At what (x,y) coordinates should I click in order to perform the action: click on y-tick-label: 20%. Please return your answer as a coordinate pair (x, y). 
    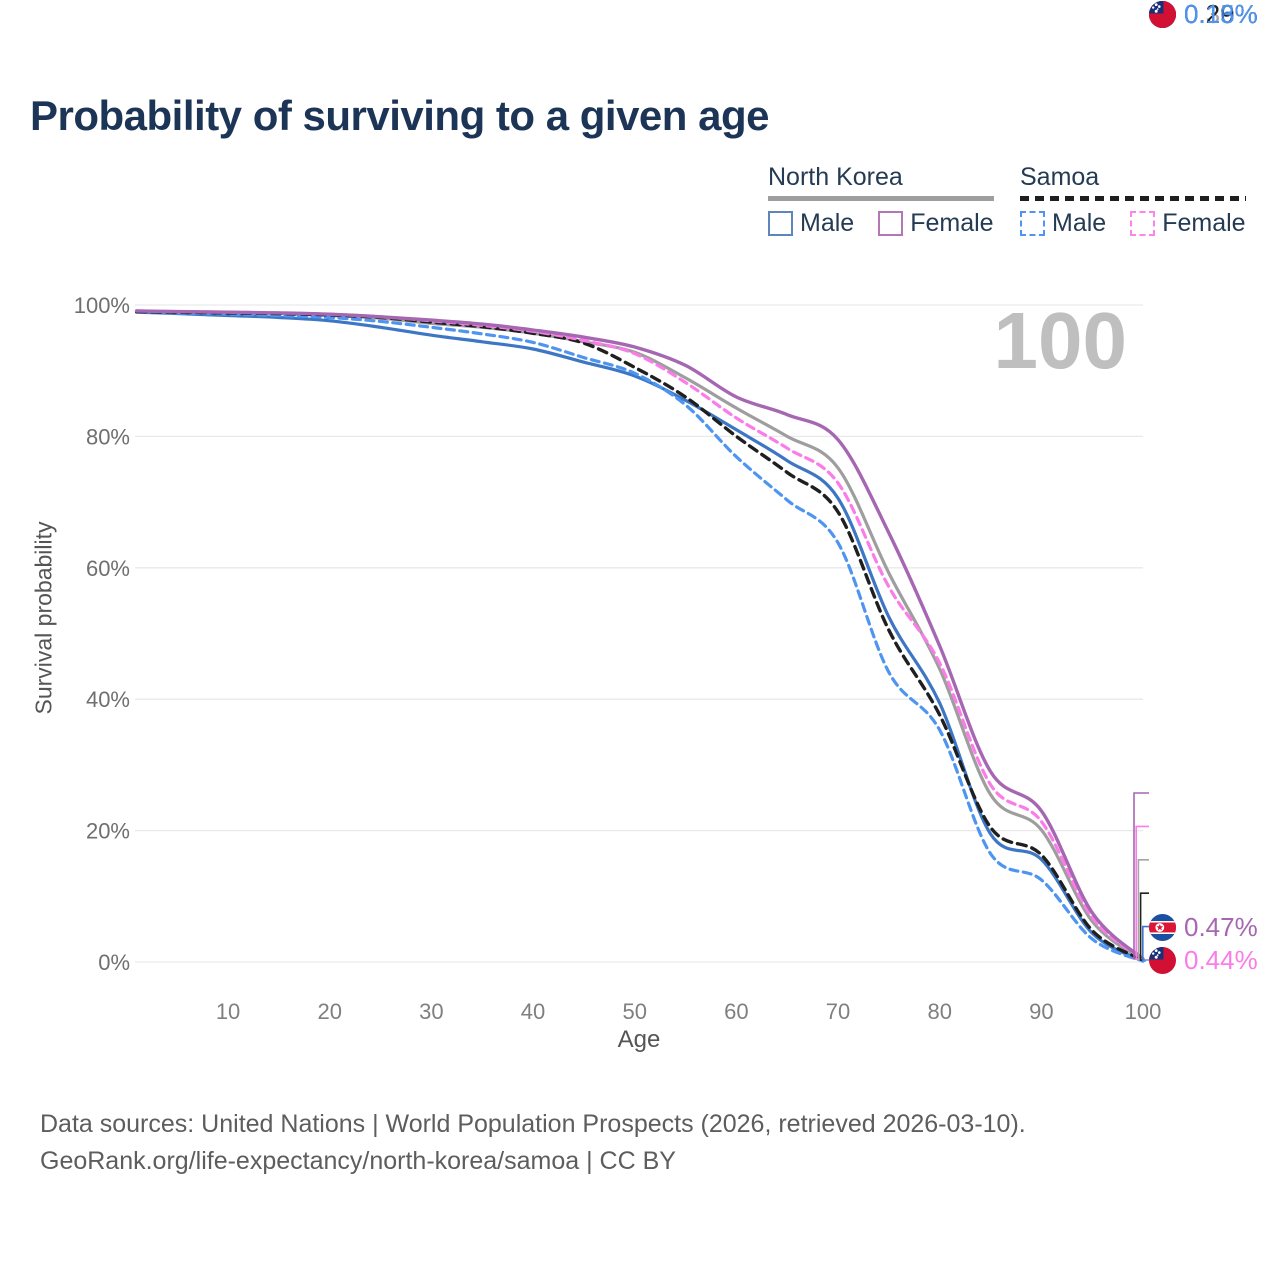
    Looking at the image, I should click on (108, 831).